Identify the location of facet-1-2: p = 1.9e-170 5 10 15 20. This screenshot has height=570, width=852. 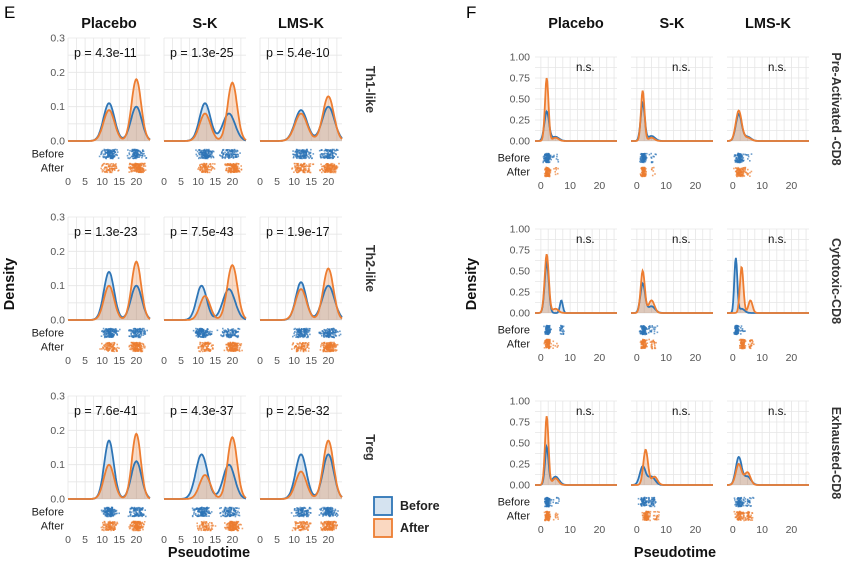
(300, 291).